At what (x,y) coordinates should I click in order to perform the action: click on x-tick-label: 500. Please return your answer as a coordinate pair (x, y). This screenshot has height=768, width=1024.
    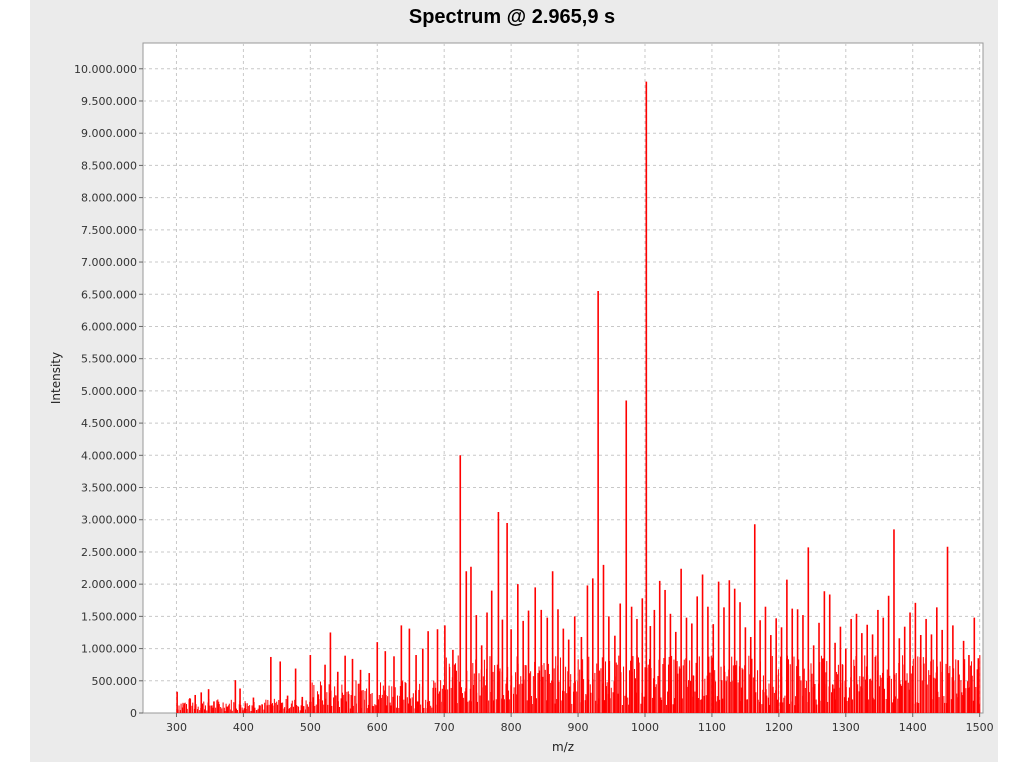
    Looking at the image, I should click on (310, 727).